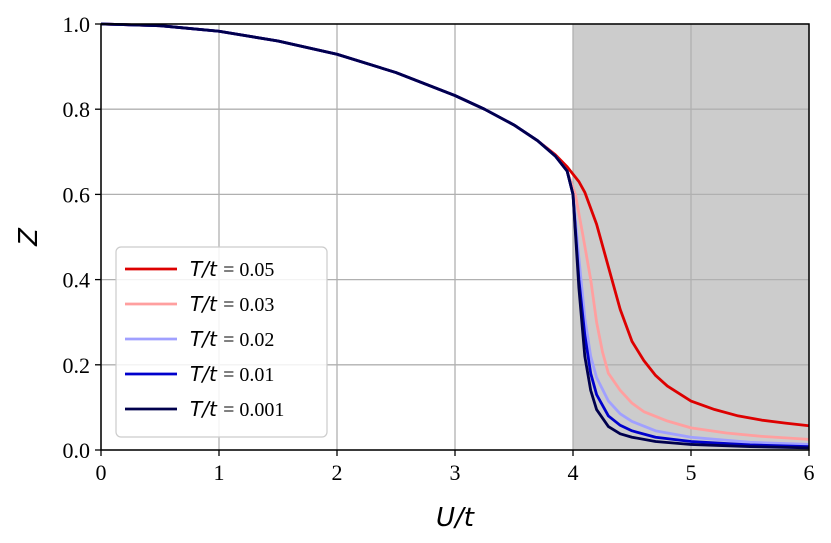 The height and width of the screenshot is (543, 831). What do you see at coordinates (77, 109) in the screenshot?
I see `y-tick-label: 0.8` at bounding box center [77, 109].